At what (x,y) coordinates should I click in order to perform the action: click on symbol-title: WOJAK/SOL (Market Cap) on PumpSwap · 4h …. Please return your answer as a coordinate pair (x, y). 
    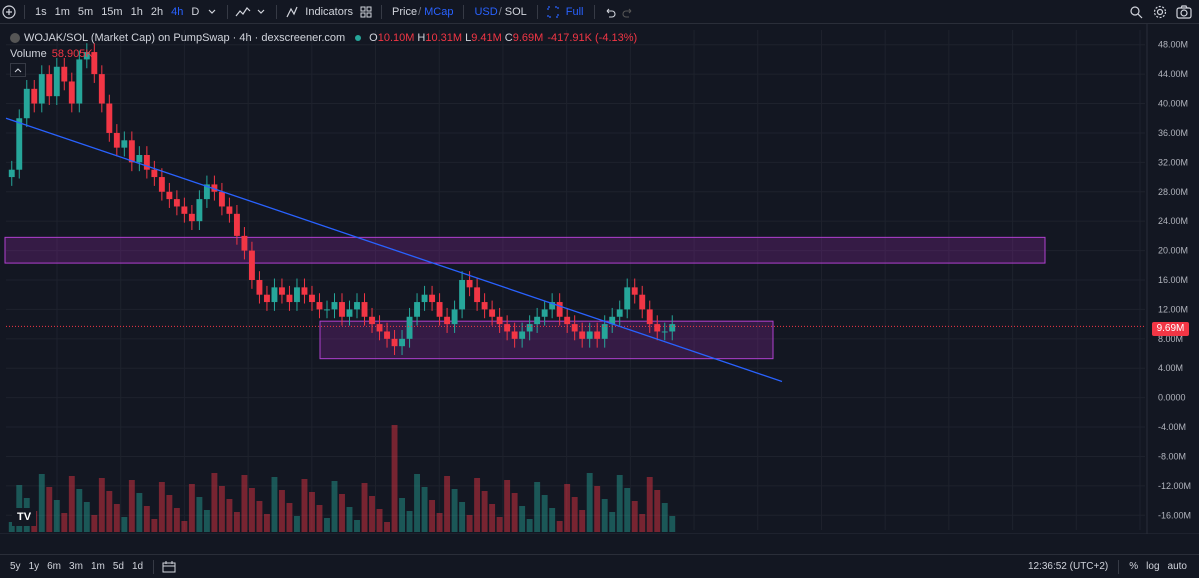
    Looking at the image, I should click on (185, 38).